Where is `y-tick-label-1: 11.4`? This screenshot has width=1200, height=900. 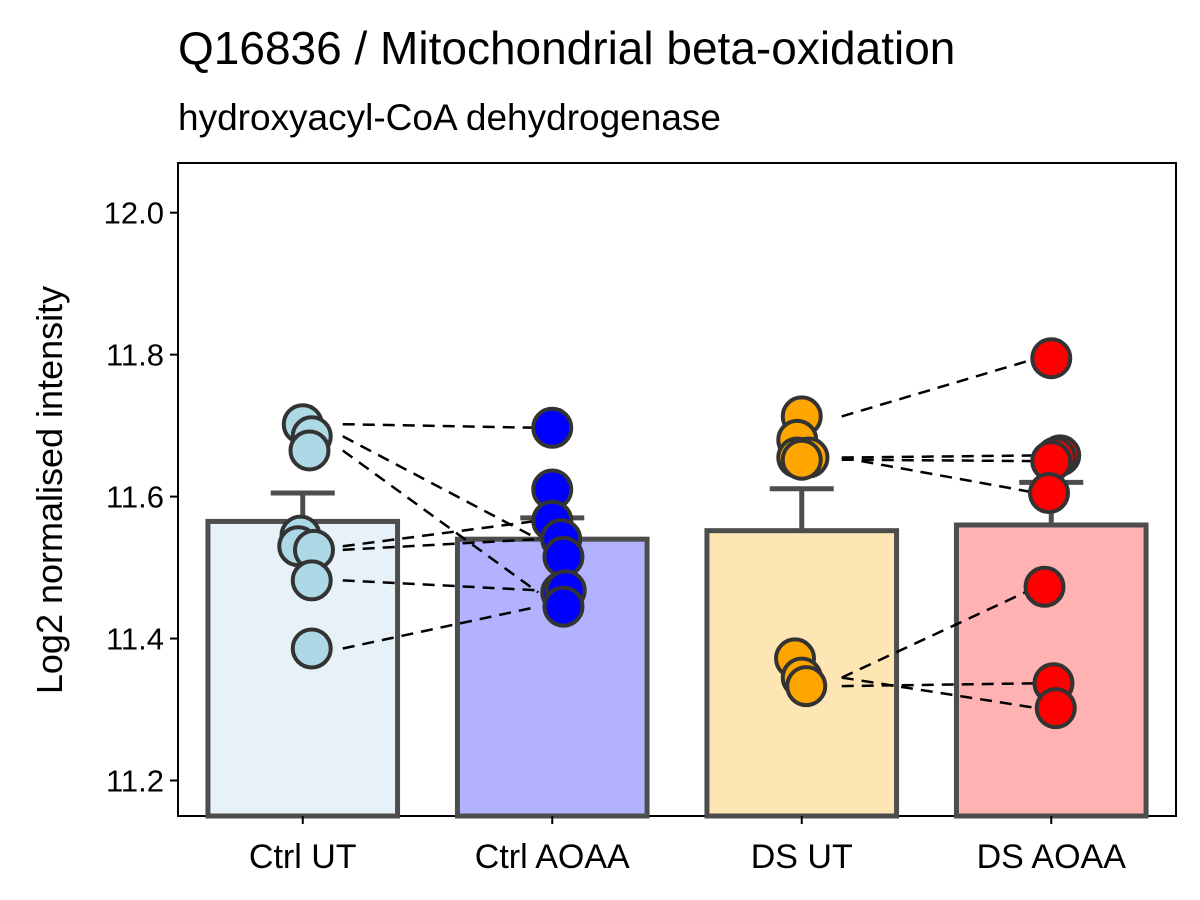 y-tick-label-1: 11.4 is located at coordinates (135, 639).